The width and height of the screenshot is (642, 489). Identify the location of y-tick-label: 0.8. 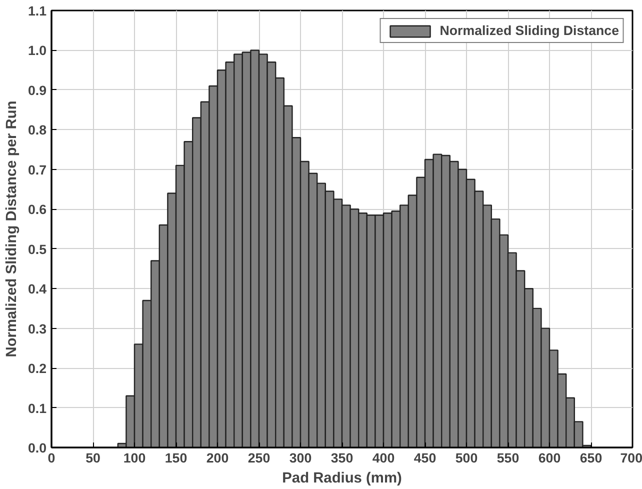
(37, 130).